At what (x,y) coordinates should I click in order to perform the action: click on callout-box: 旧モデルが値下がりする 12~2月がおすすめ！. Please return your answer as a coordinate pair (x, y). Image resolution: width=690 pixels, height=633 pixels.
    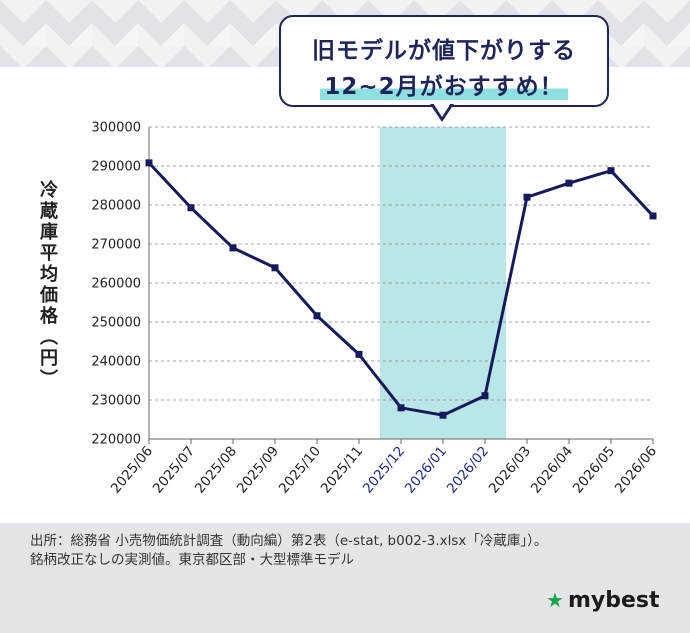
    Looking at the image, I should click on (444, 61).